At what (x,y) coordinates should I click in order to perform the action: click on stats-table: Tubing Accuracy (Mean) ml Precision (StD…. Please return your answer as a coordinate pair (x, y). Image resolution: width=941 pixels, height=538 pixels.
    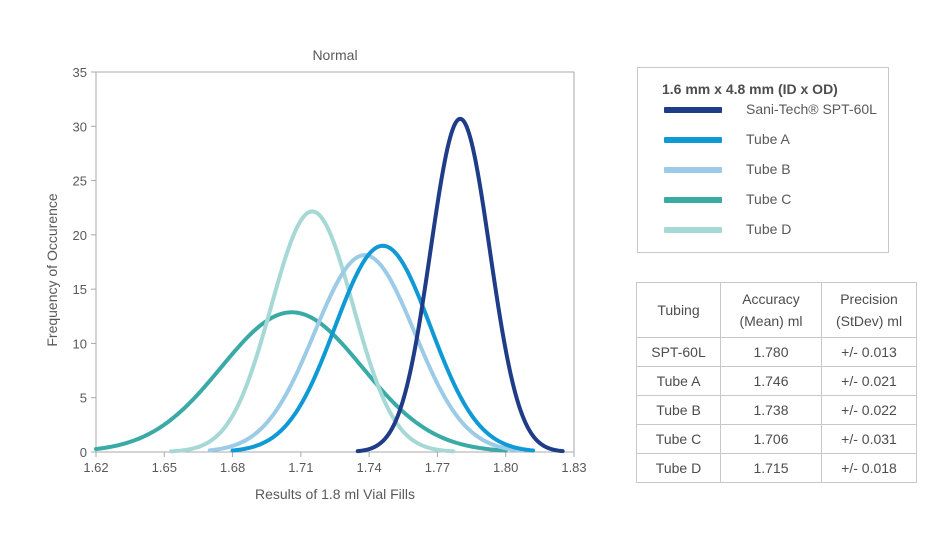
    Looking at the image, I should click on (776, 382).